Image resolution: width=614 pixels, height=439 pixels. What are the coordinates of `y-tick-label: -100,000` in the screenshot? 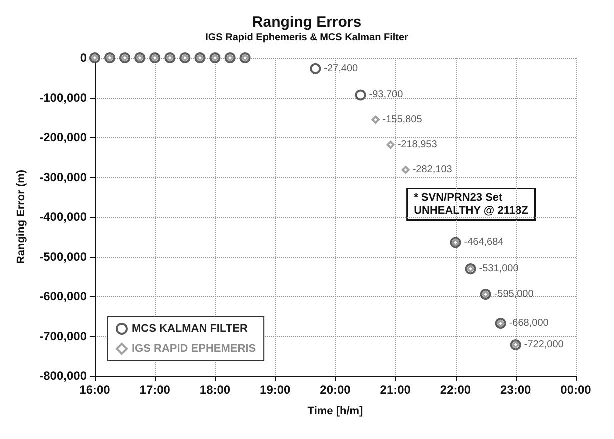 It's located at (64, 97).